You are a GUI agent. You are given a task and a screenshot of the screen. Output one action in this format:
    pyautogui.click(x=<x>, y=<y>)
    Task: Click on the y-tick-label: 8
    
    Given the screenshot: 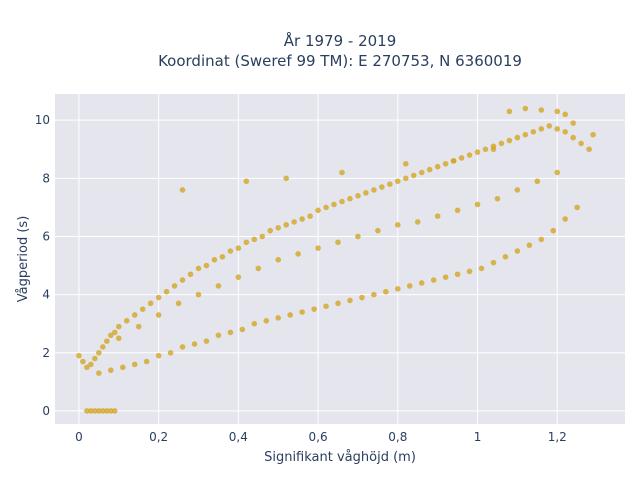 What is the action you would take?
    pyautogui.click(x=46, y=178)
    